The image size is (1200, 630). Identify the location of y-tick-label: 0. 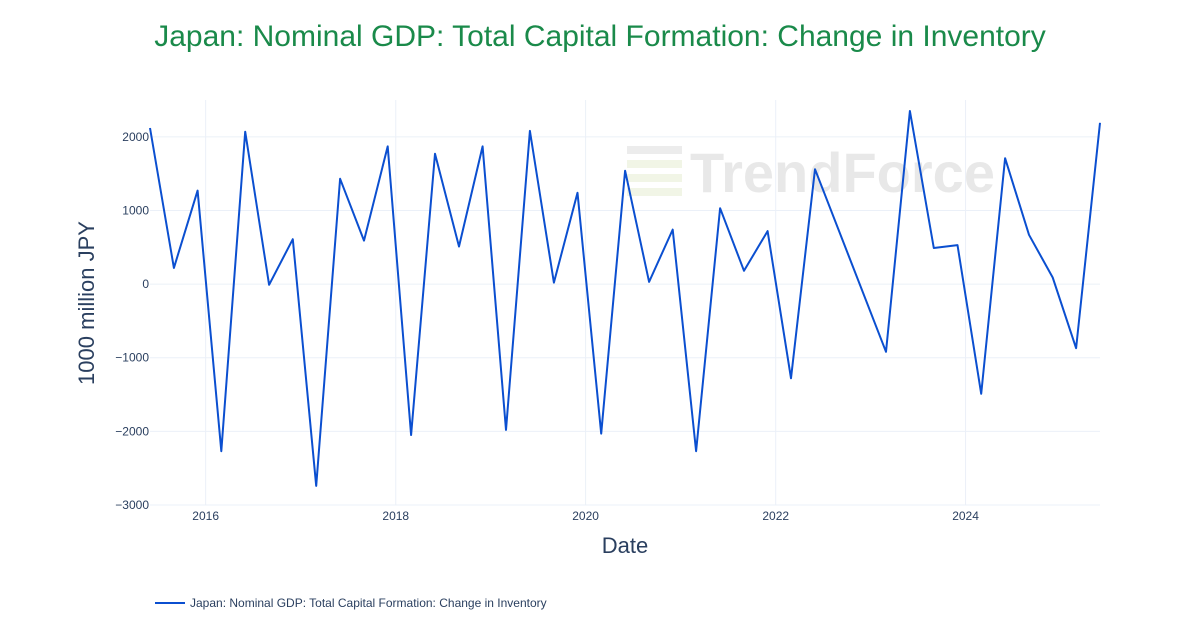
(145, 284).